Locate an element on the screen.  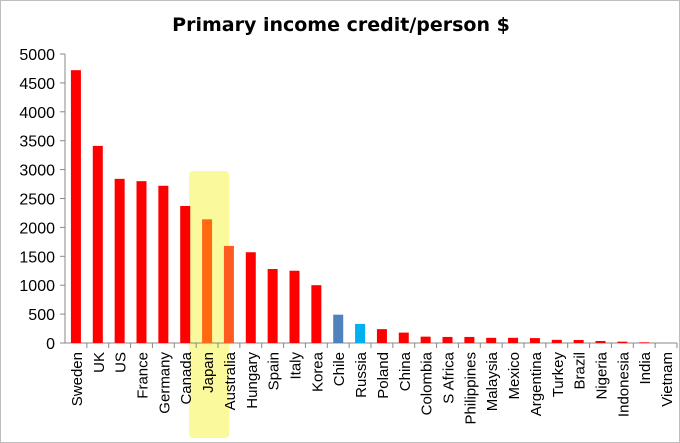
bar-china is located at coordinates (403, 337).